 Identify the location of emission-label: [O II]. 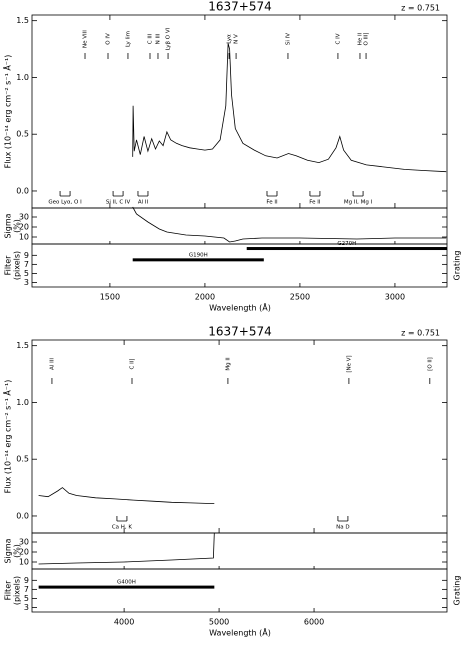
(430, 364).